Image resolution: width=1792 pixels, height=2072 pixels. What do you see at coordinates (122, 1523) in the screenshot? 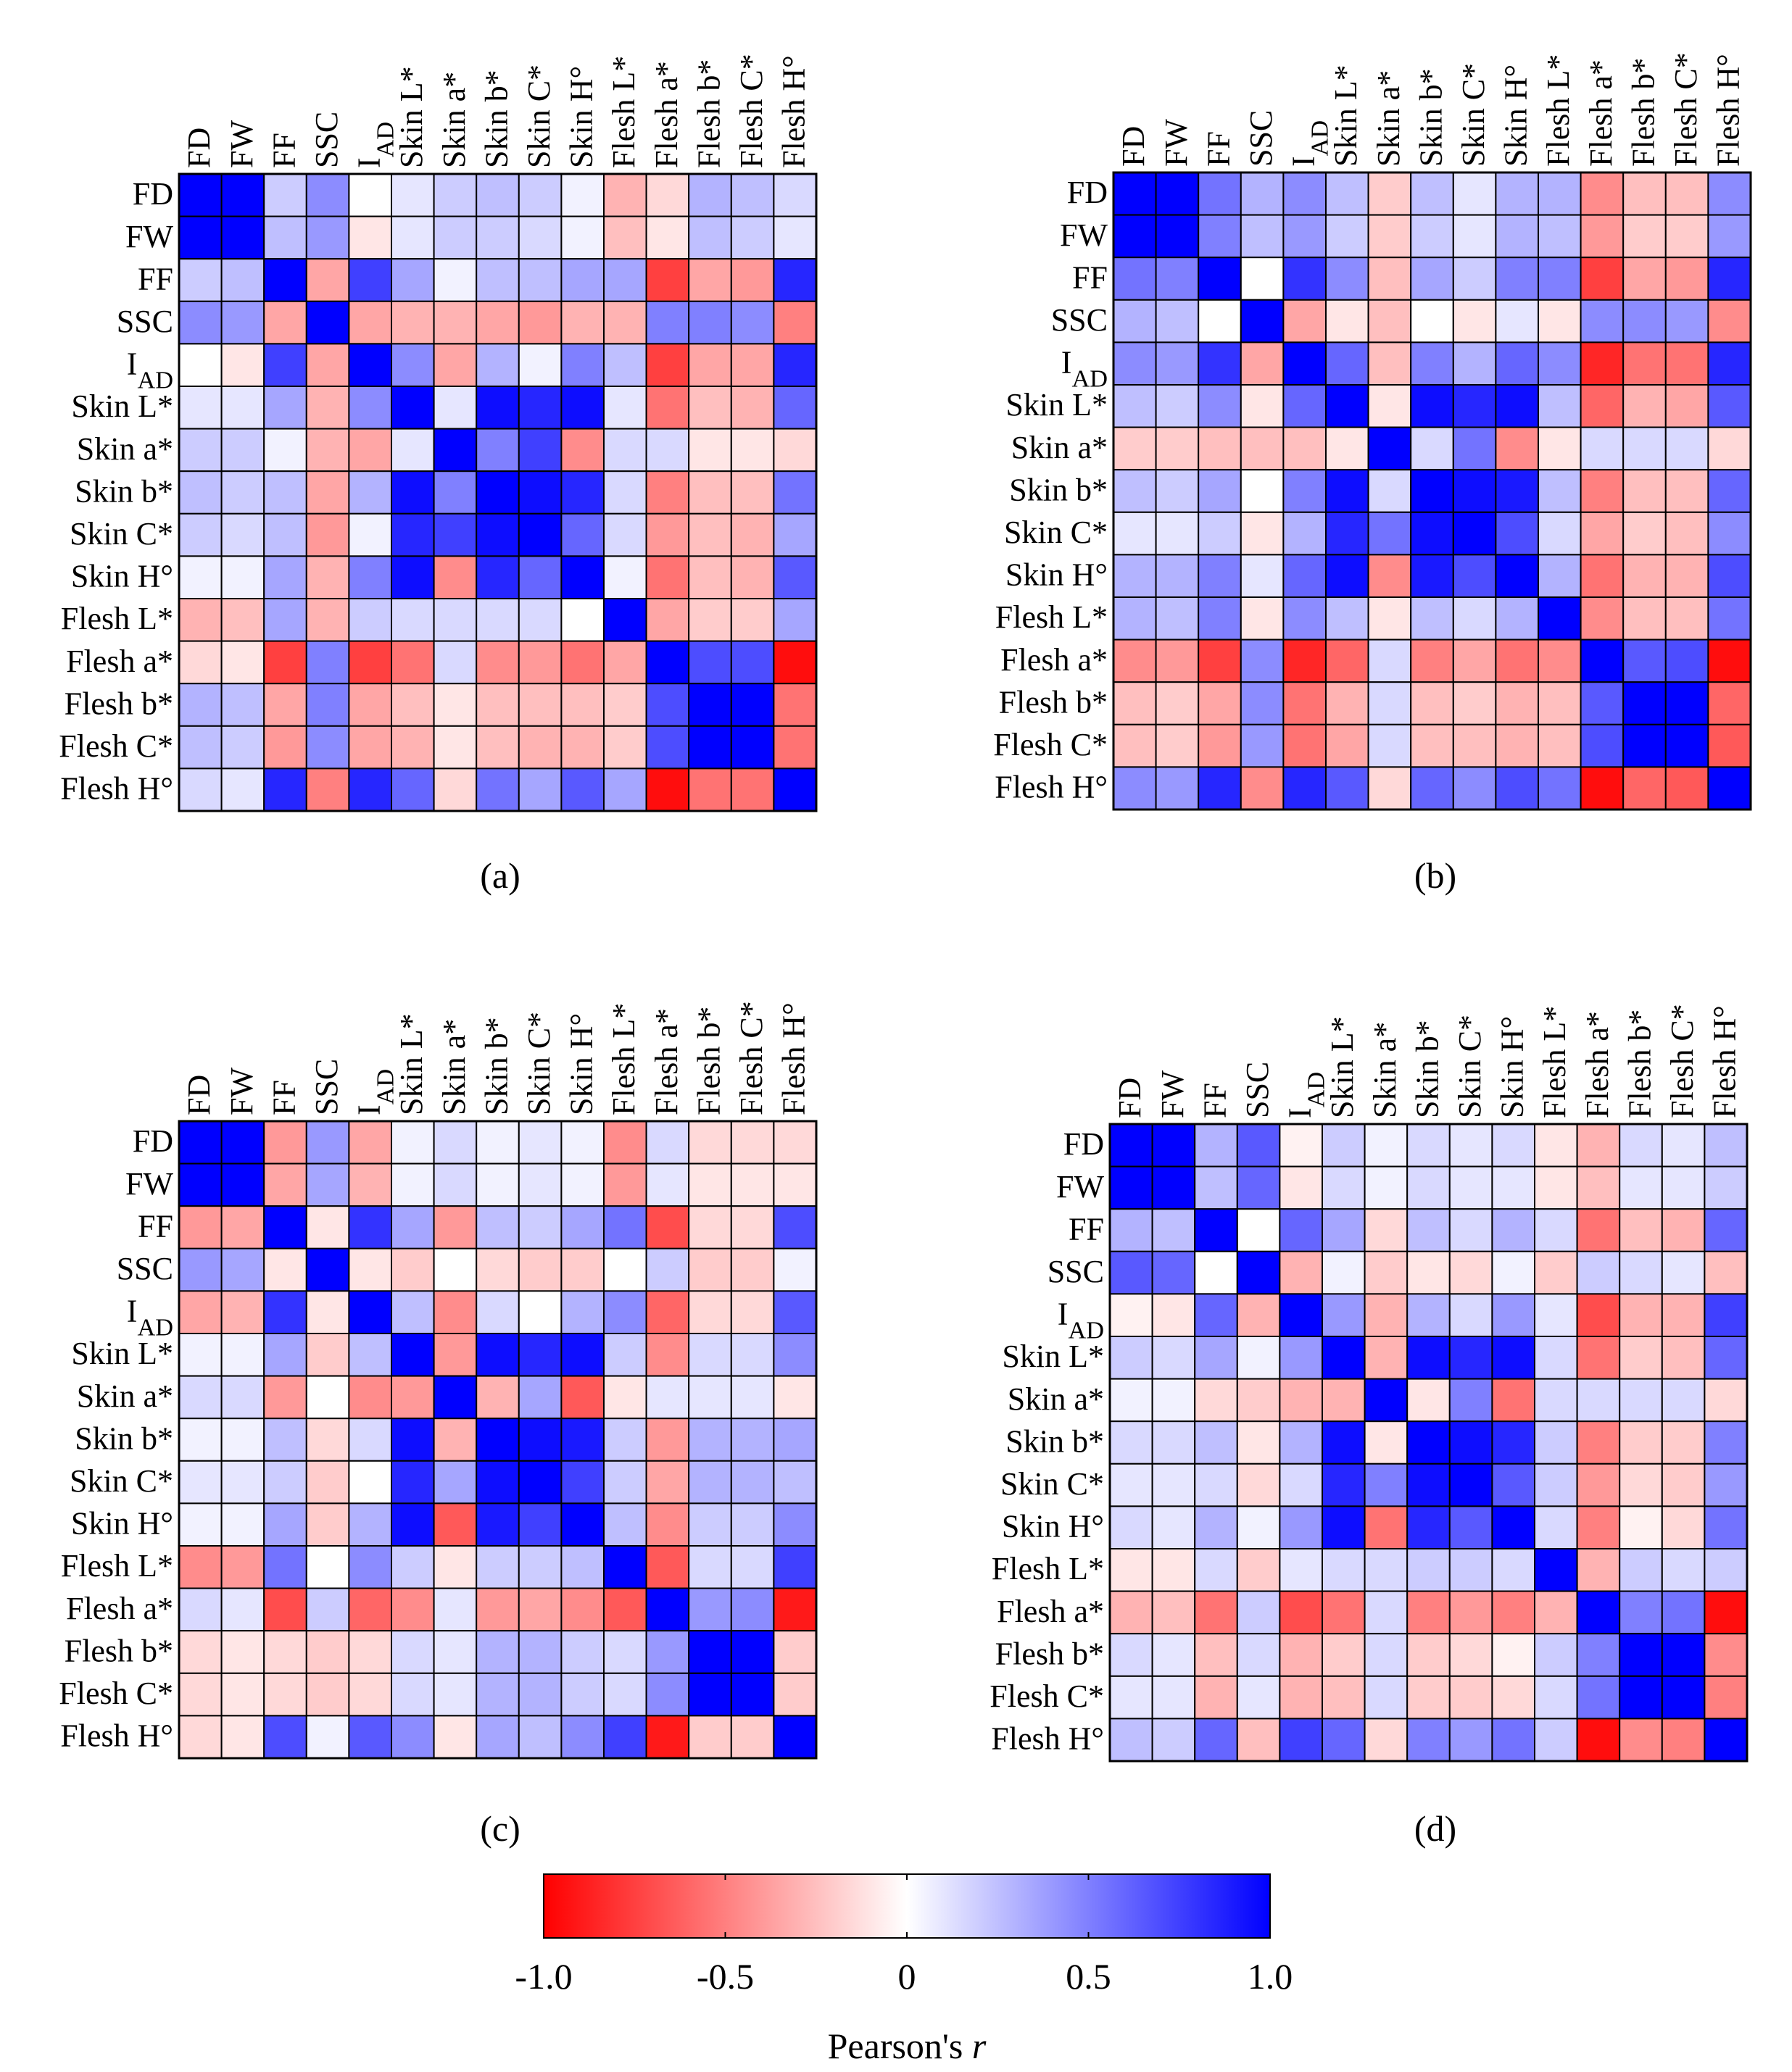
I see `row-label-skin-h-deg: Skin H°` at bounding box center [122, 1523].